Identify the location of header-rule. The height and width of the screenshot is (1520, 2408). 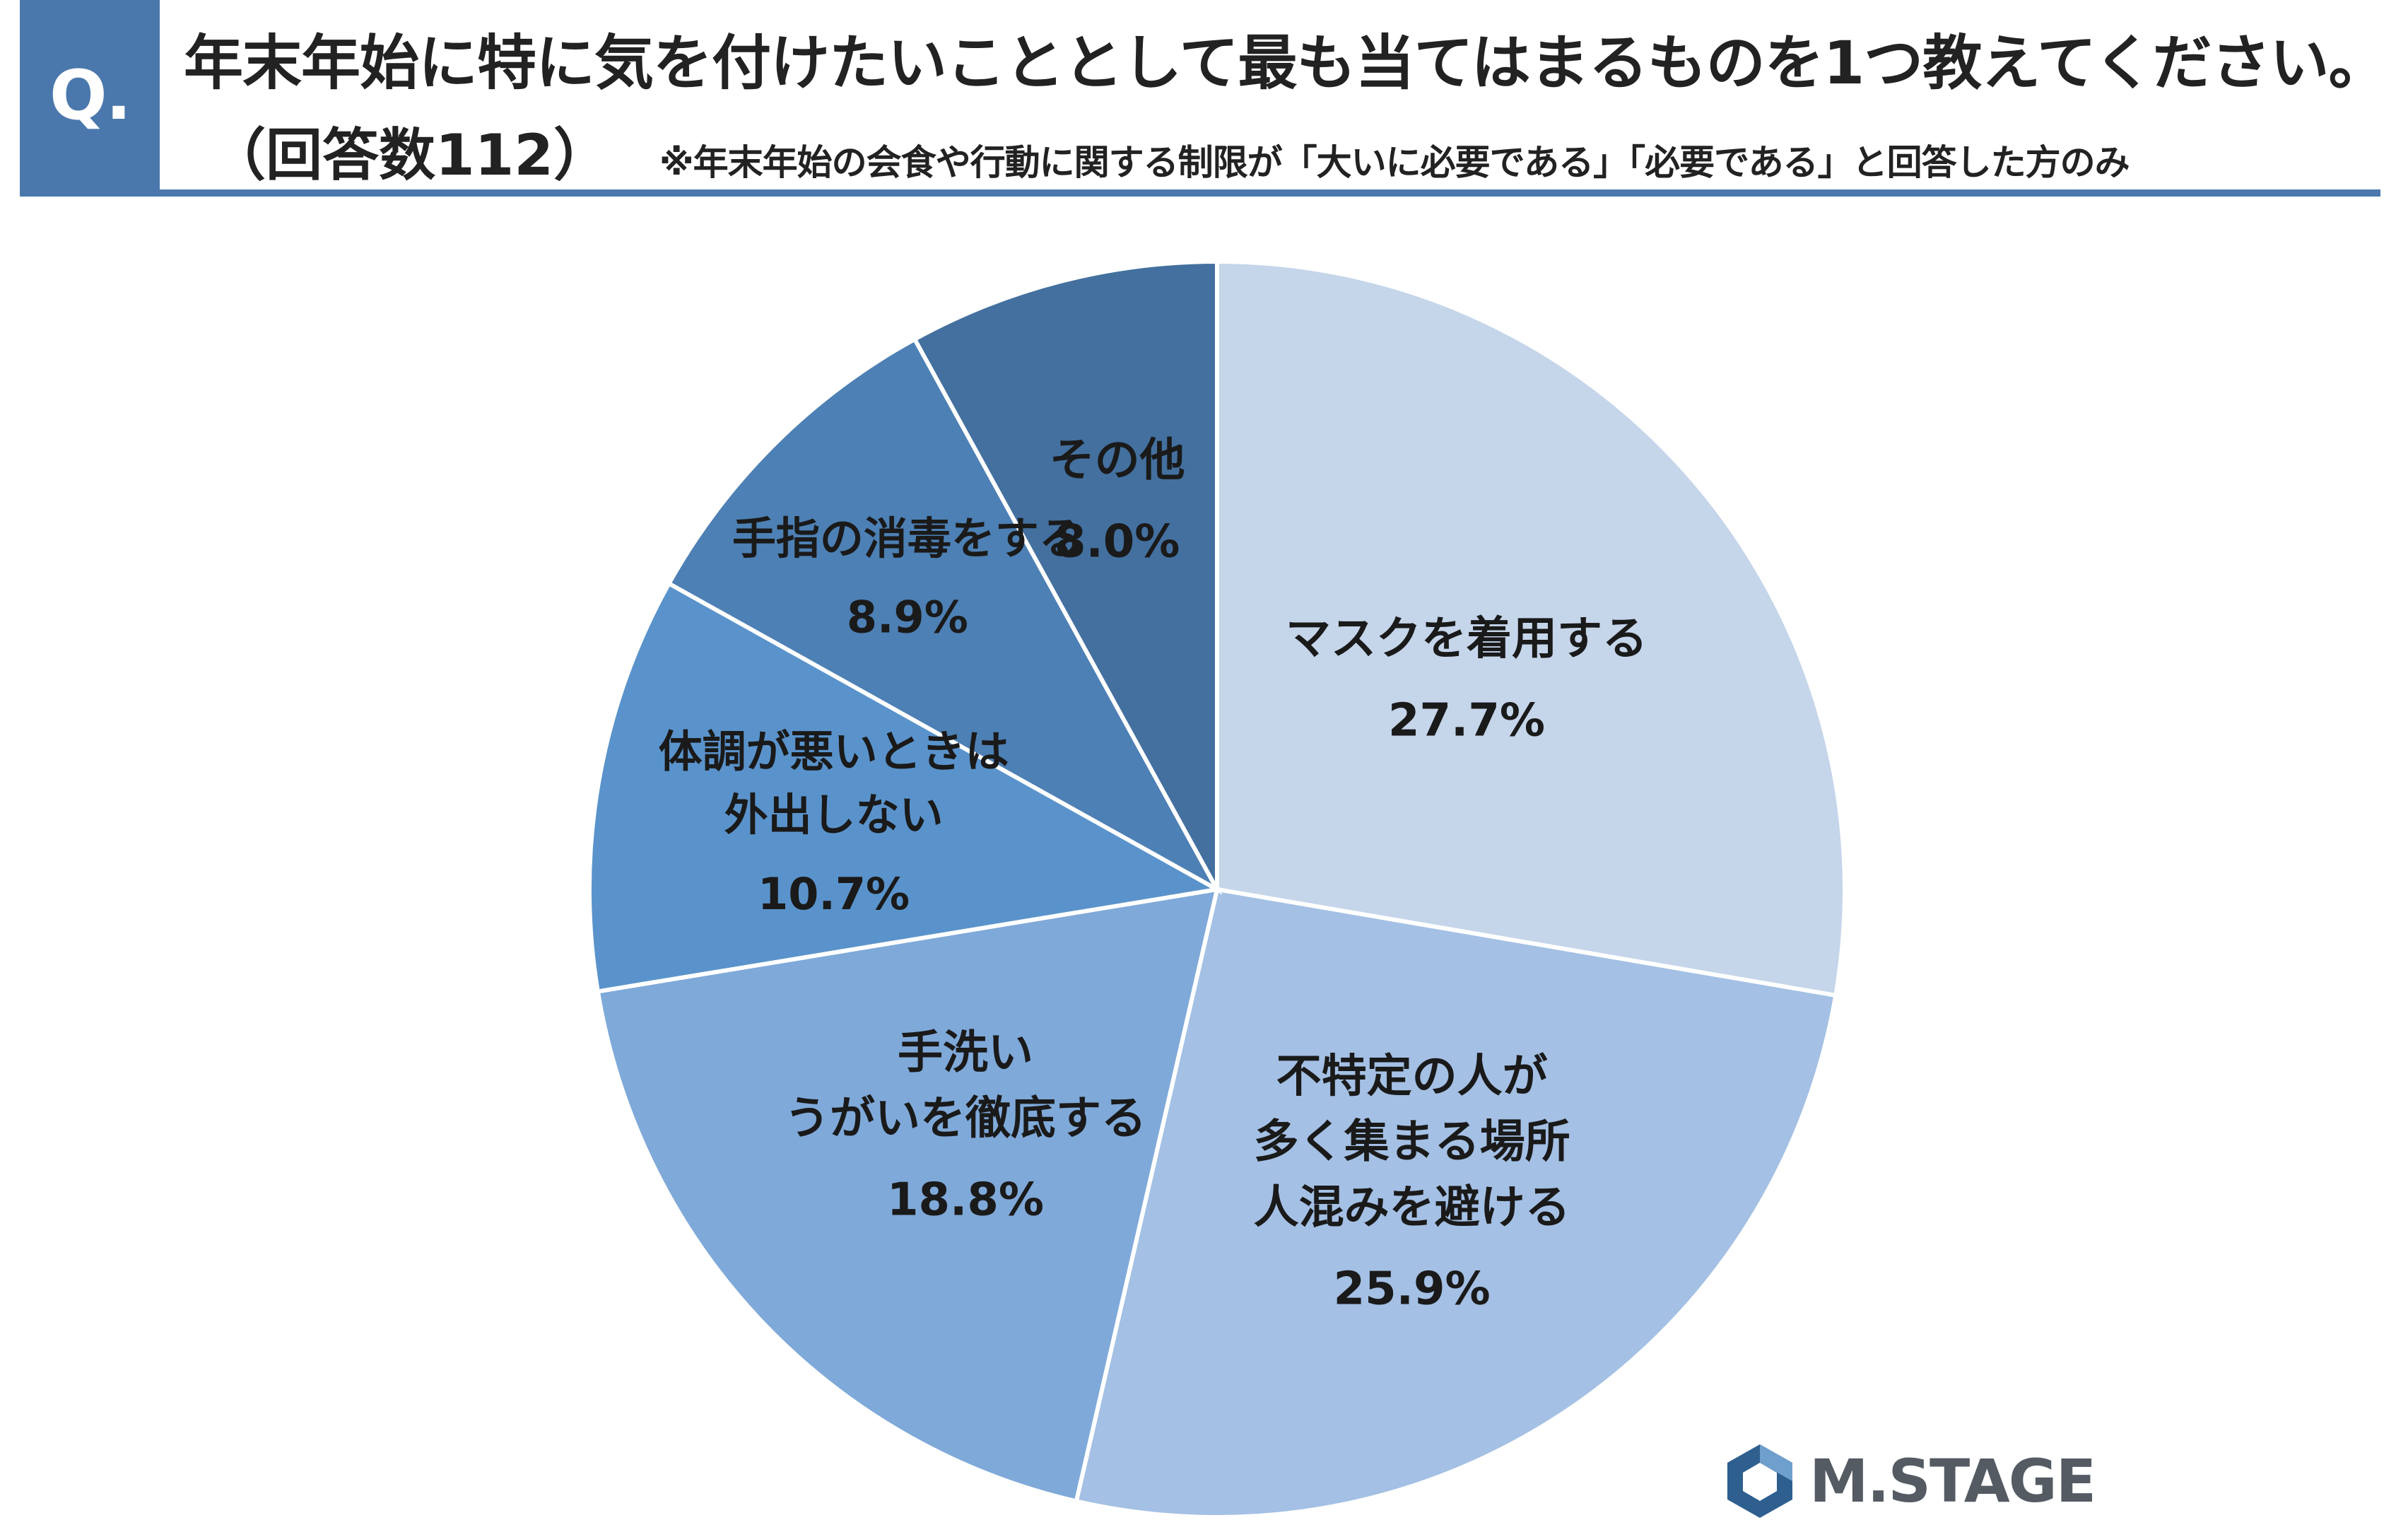
(1200, 193).